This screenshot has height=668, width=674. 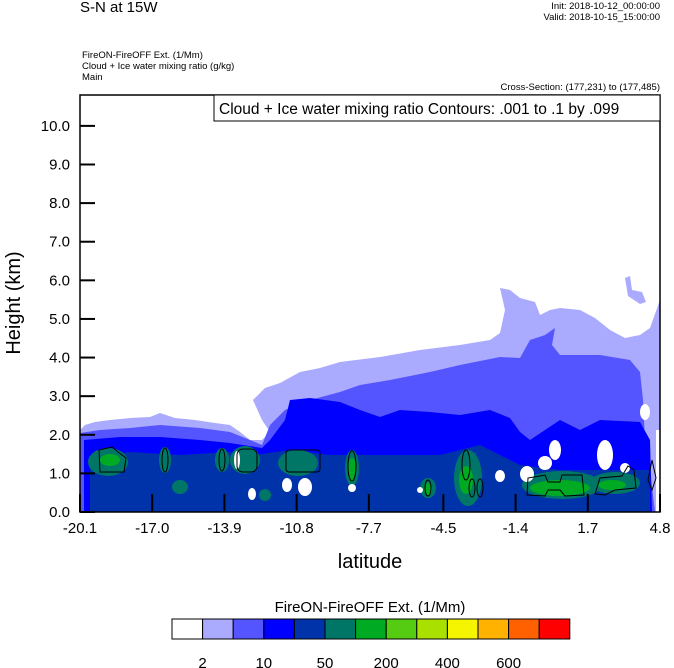 What do you see at coordinates (370, 562) in the screenshot?
I see `x-axis-label: latitude` at bounding box center [370, 562].